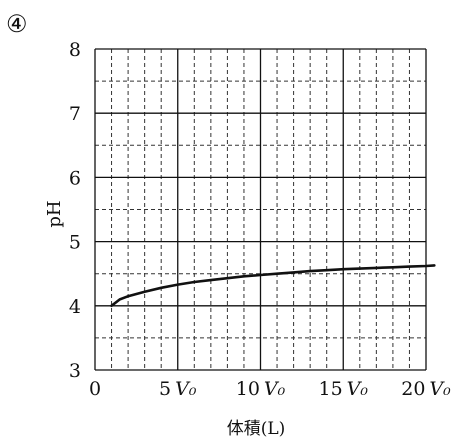  I want to click on option-marker: ④, so click(17, 24).